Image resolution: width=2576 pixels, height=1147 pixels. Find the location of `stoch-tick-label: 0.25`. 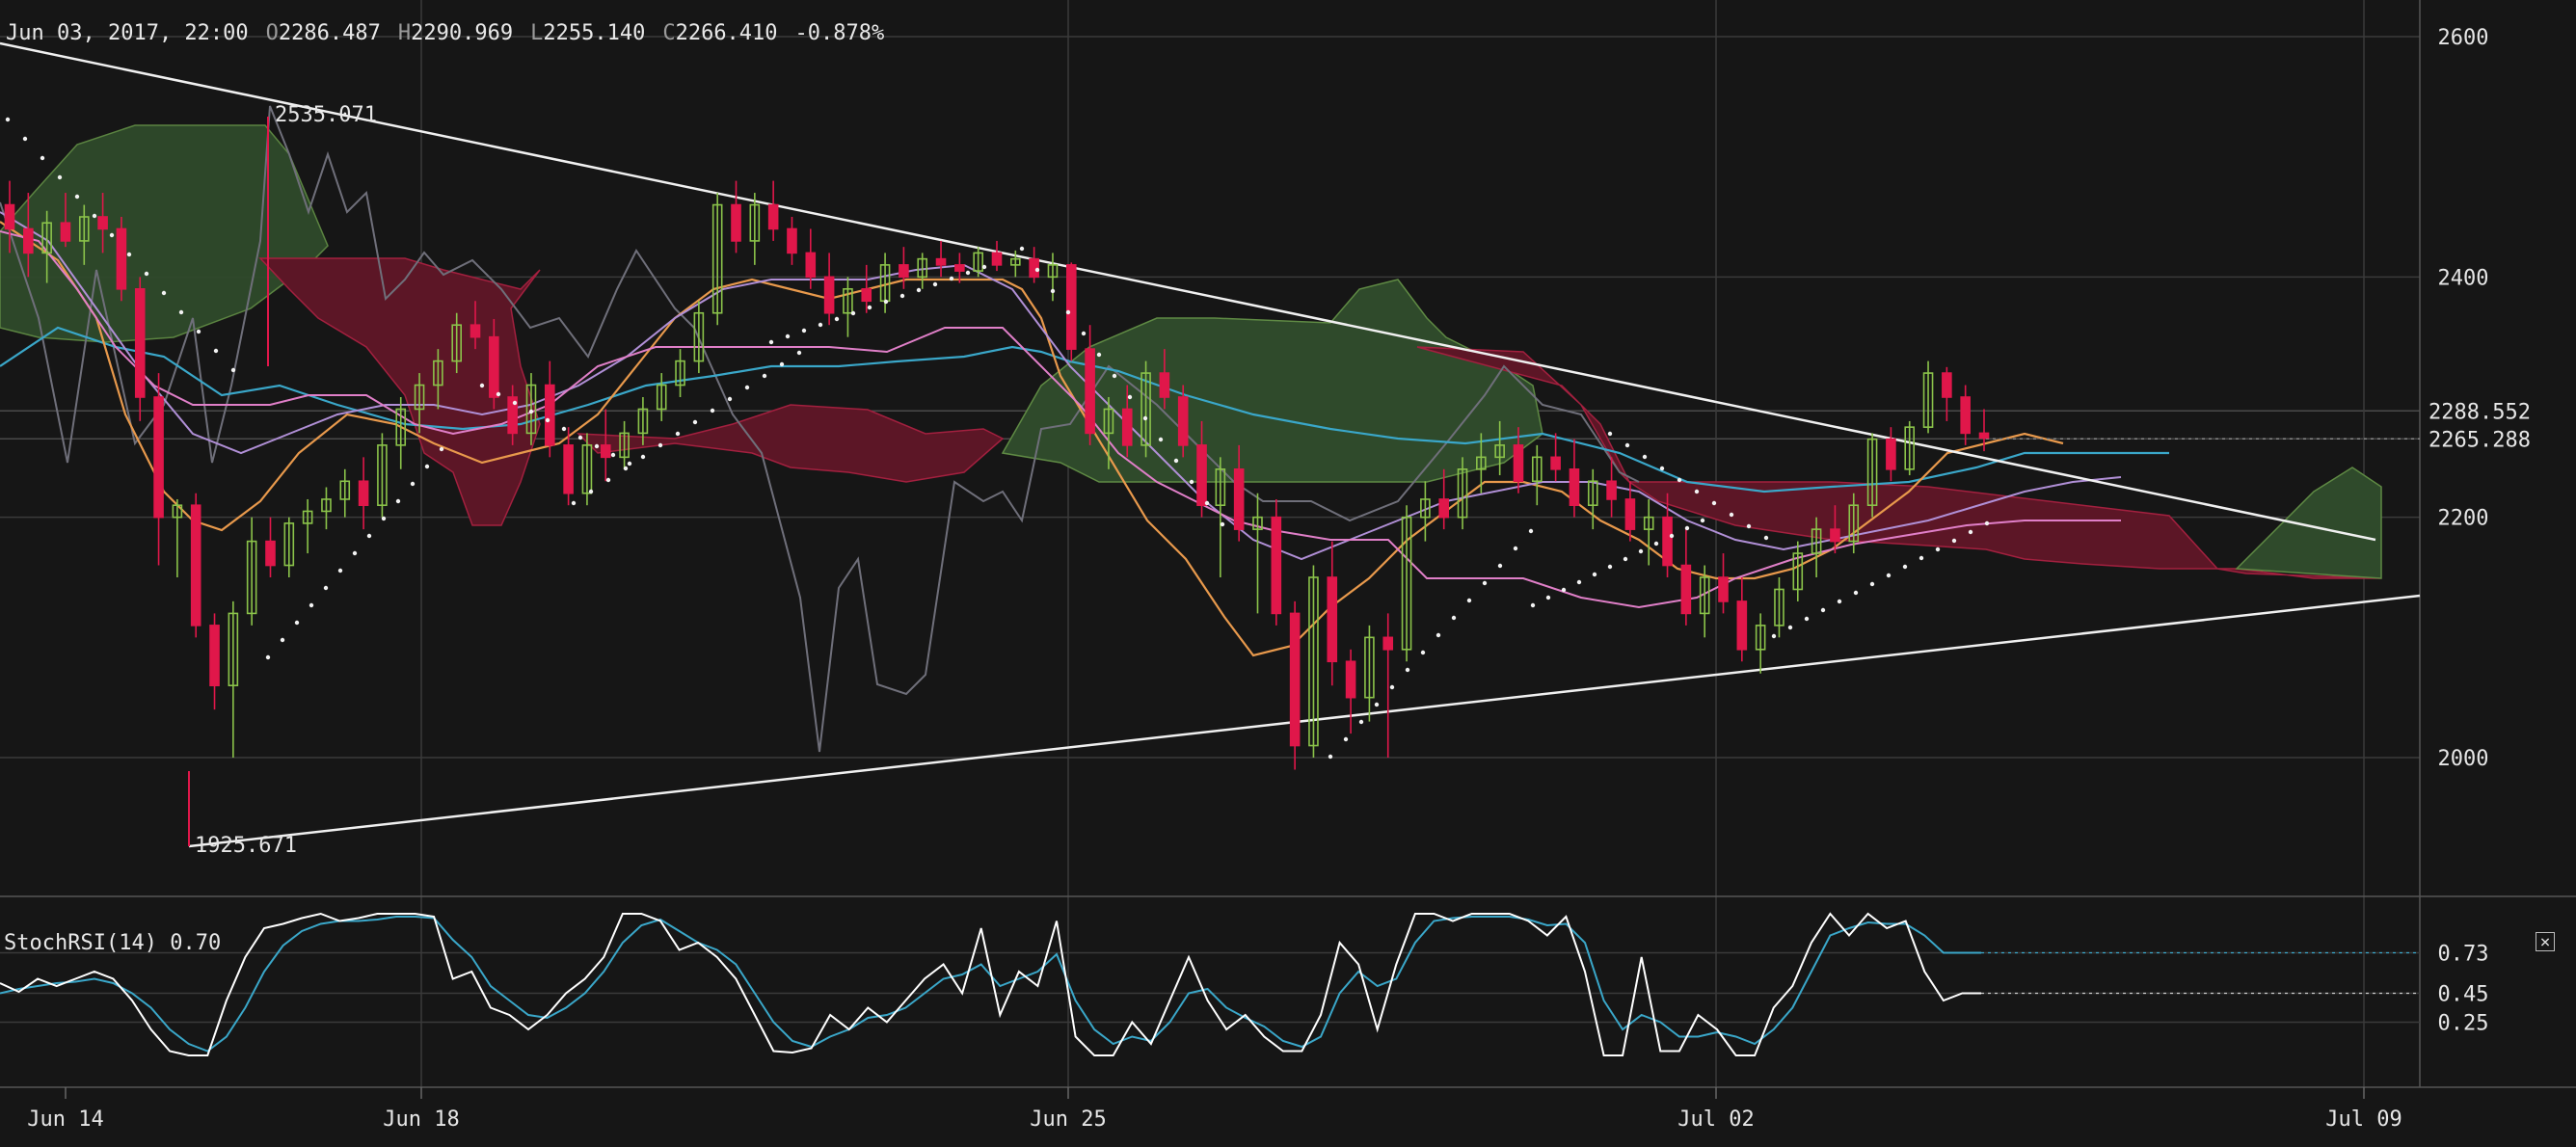

stoch-tick-label: 0.25 is located at coordinates (2464, 1024).